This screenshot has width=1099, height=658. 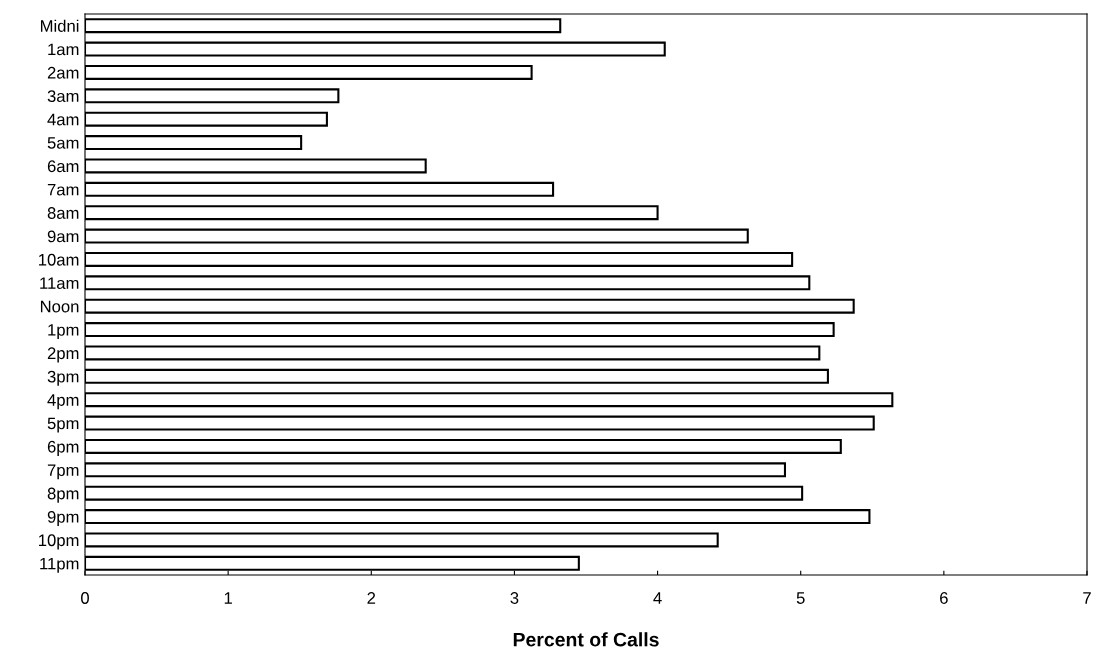 I want to click on x-tick-label: 0, so click(x=85, y=598).